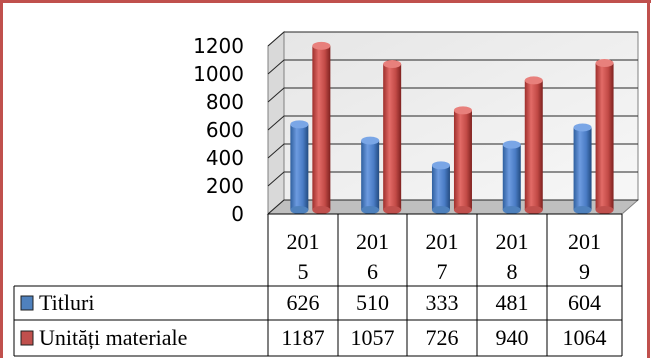 The height and width of the screenshot is (358, 651). Describe the element at coordinates (648, 179) in the screenshot. I see `chart-frame-right-border` at that location.